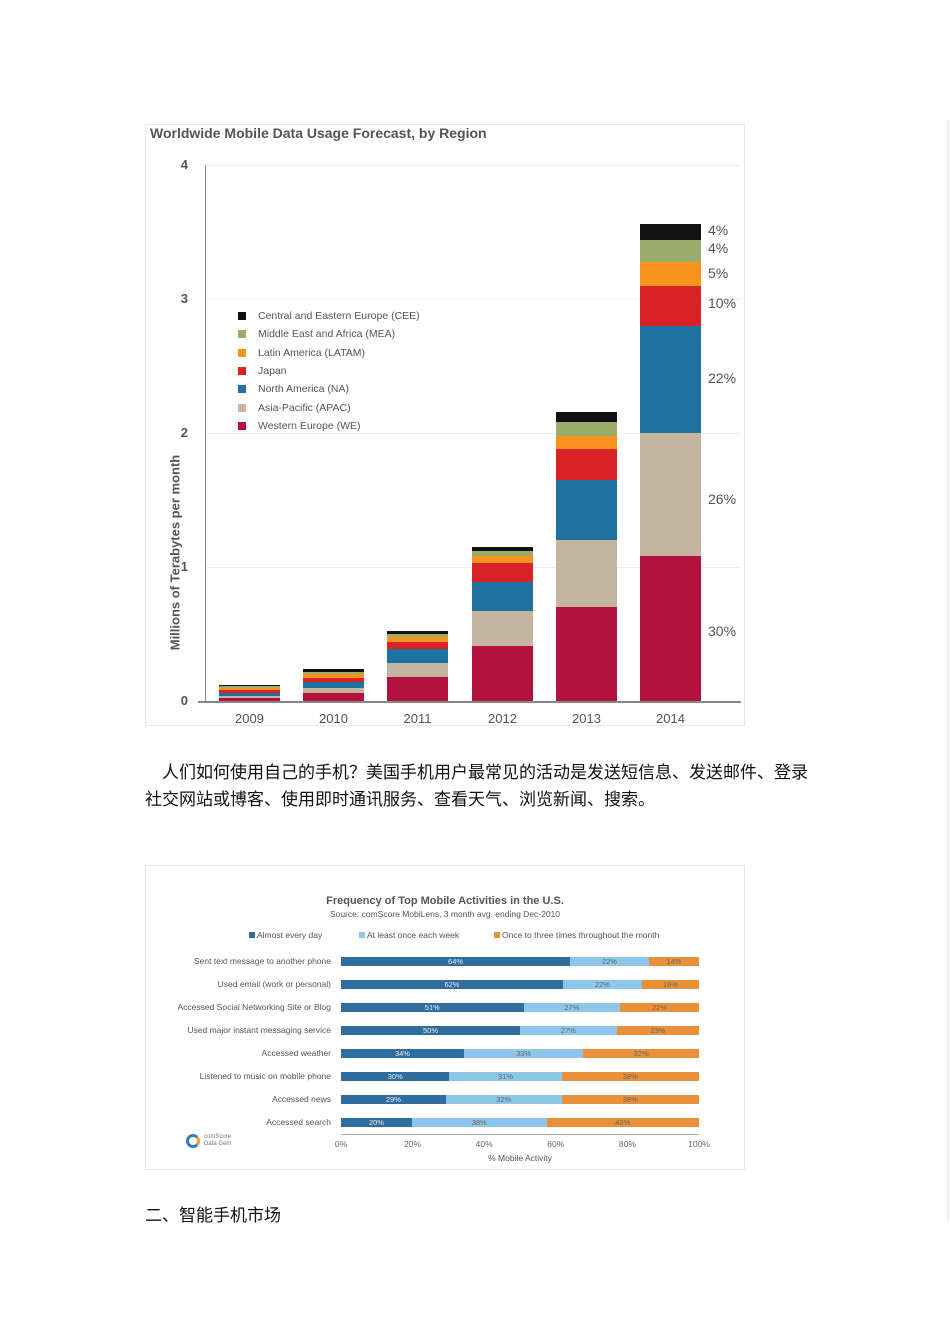  I want to click on page-edge, so click(948, 670).